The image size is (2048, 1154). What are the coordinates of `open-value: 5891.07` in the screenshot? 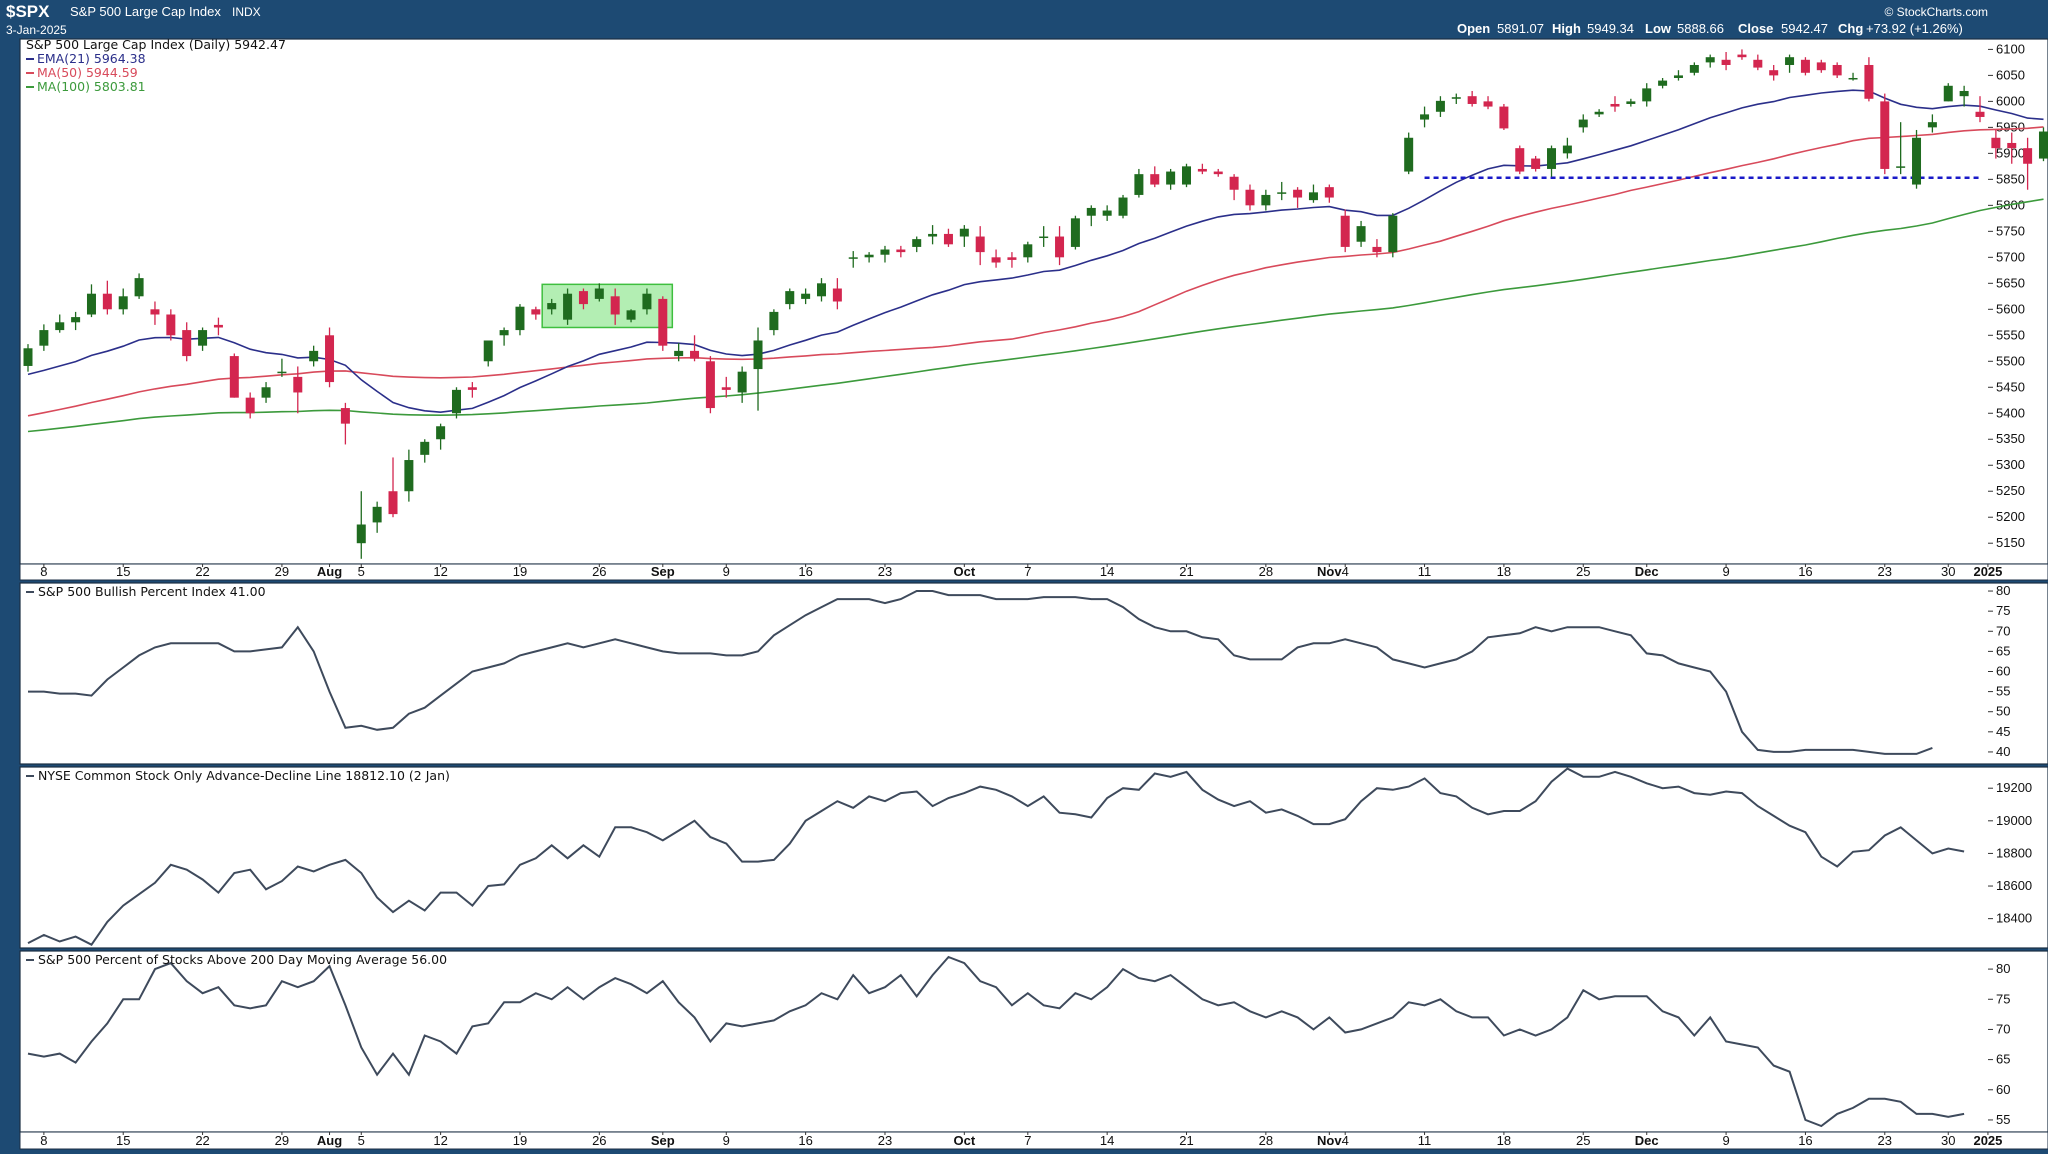 It's located at (1520, 28).